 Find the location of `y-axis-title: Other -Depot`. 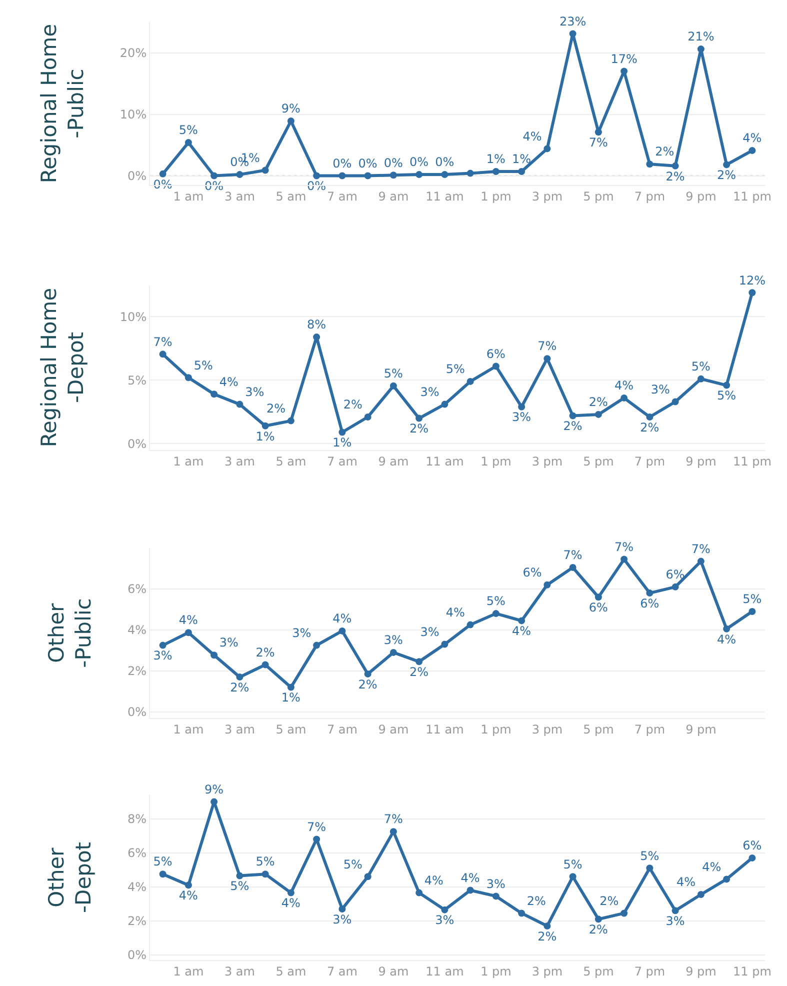

y-axis-title: Other -Depot is located at coordinates (70, 878).